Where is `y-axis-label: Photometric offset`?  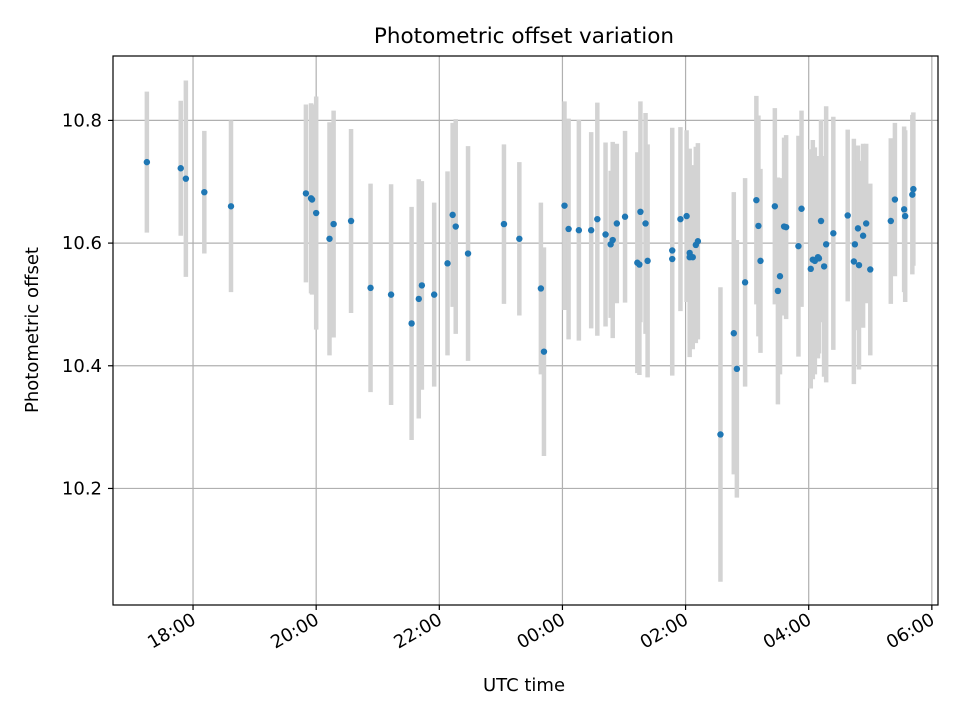 y-axis-label: Photometric offset is located at coordinates (32, 330).